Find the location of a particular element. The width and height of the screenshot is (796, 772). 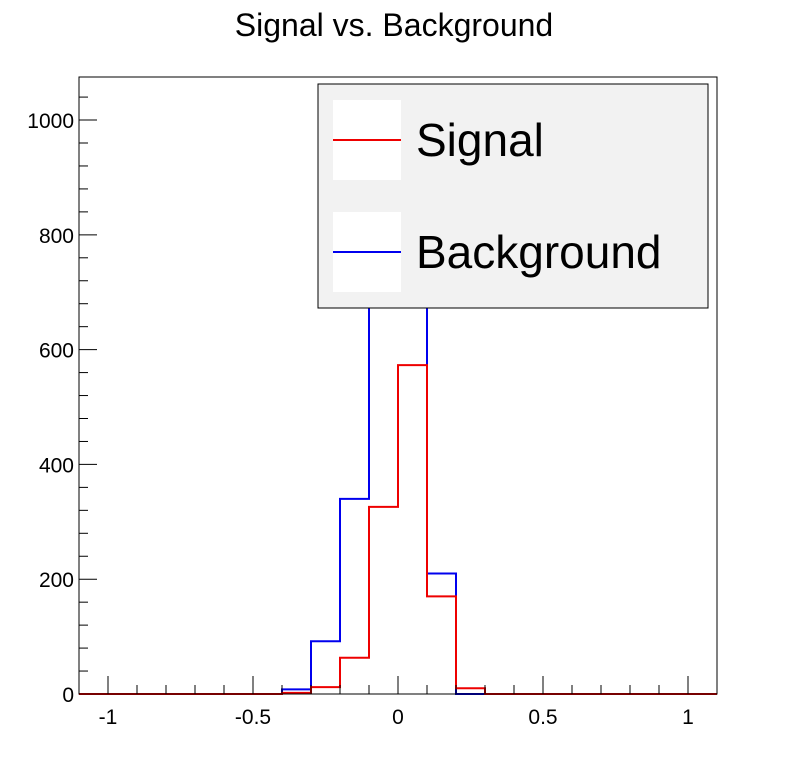

y-tick-label: 1000 is located at coordinates (50, 121).